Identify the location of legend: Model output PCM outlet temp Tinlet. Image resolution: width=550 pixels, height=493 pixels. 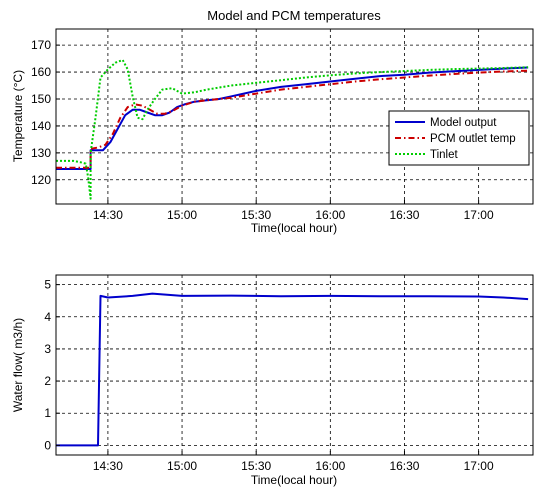
(459, 138).